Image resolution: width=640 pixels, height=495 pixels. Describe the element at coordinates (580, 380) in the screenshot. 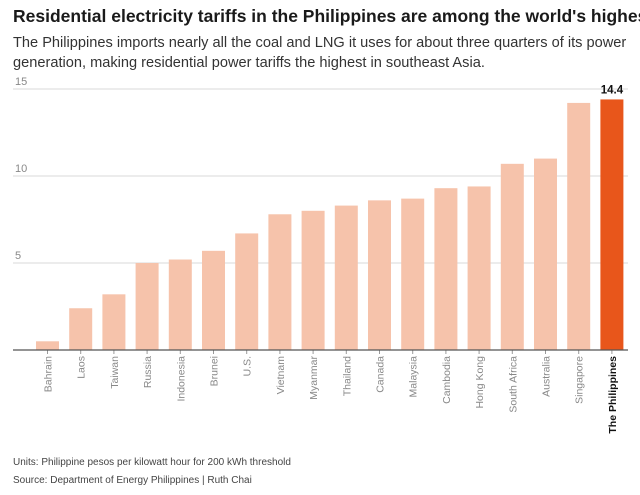

I see `x-tick-label: Singapore` at that location.